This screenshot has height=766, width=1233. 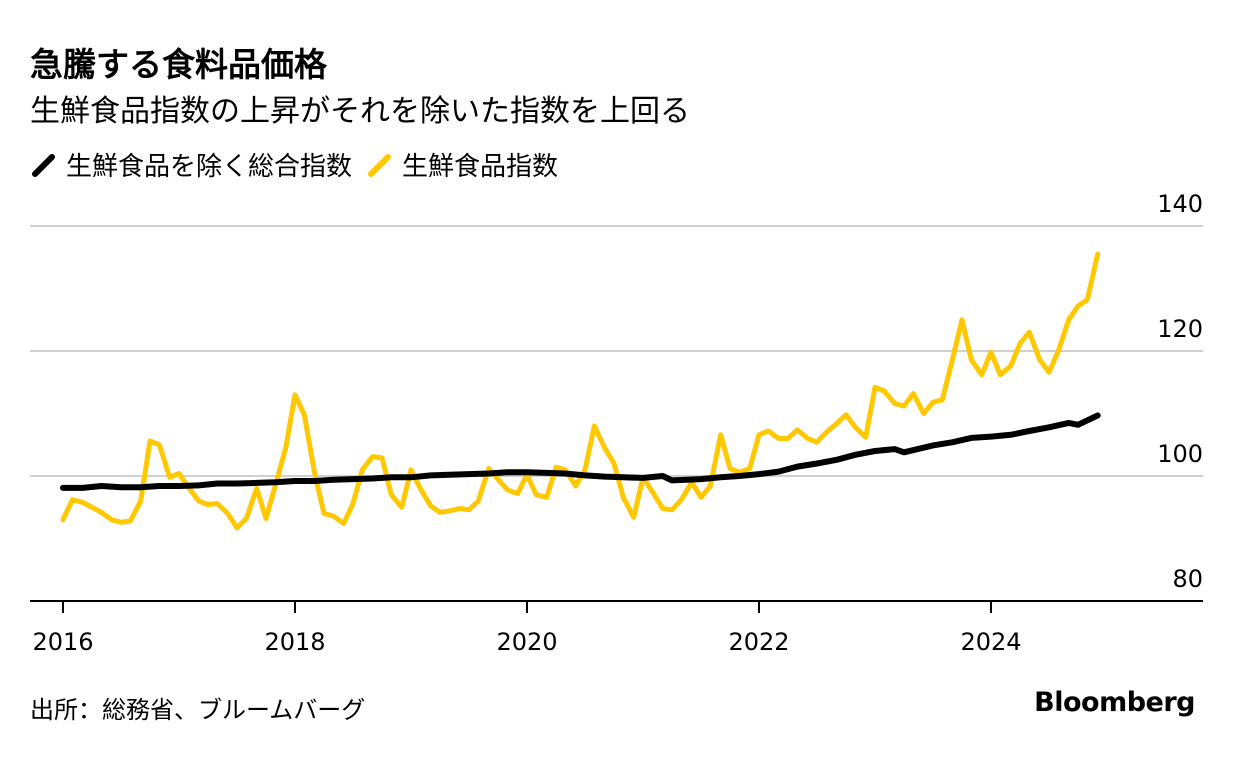 What do you see at coordinates (1180, 329) in the screenshot?
I see `y-tick-label-120: 120` at bounding box center [1180, 329].